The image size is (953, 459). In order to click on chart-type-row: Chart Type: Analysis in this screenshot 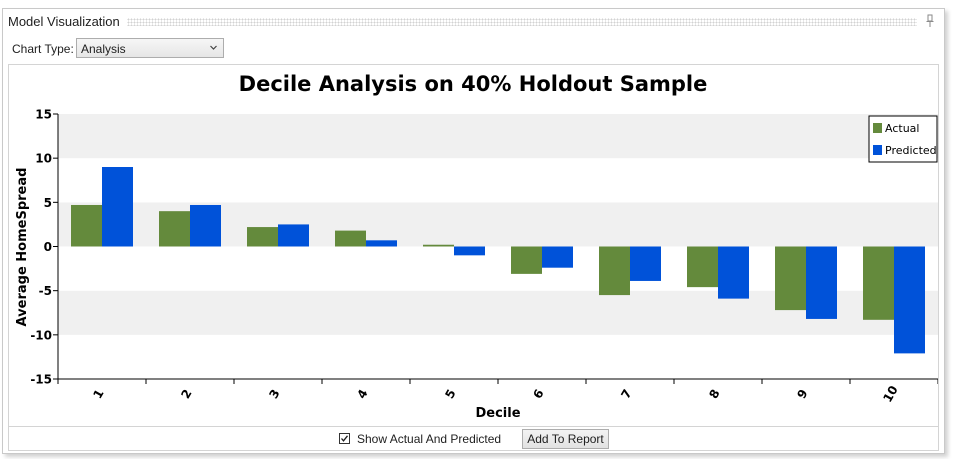, I will do `click(203, 49)`.